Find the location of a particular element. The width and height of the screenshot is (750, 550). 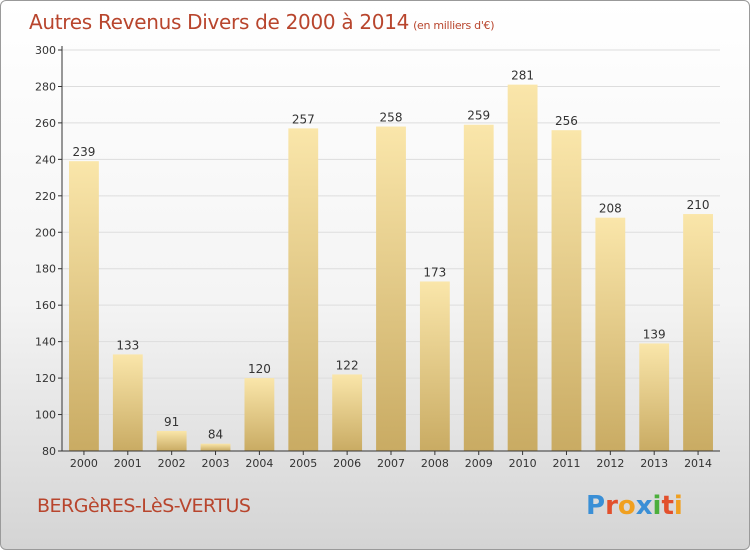

x-tick-label: 2011 is located at coordinates (566, 463).